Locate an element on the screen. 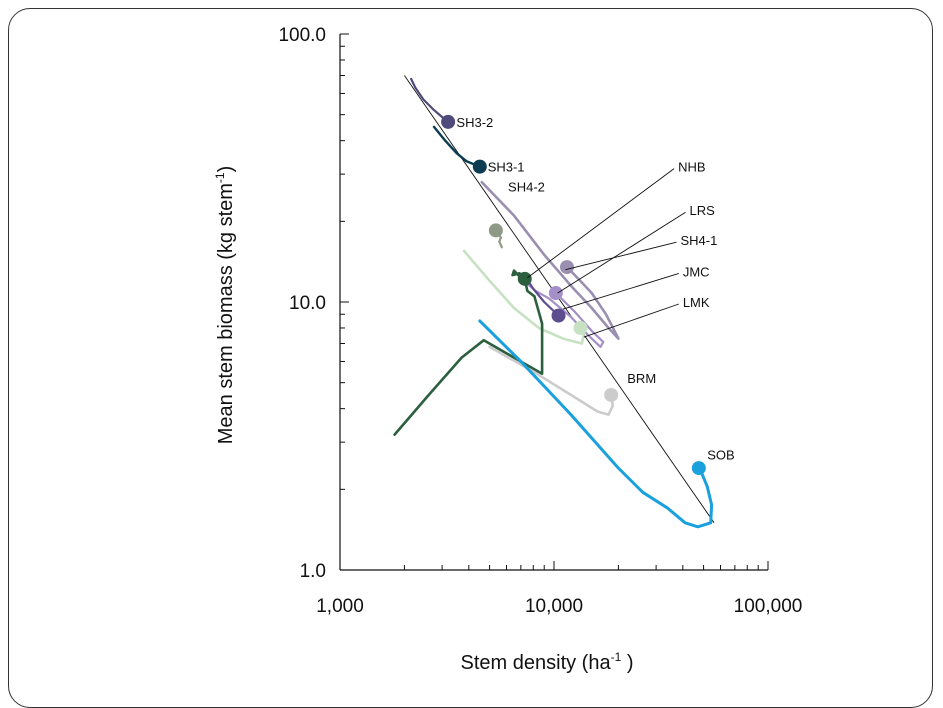 This screenshot has height=708, width=943. series-marker-nhb is located at coordinates (566, 267).